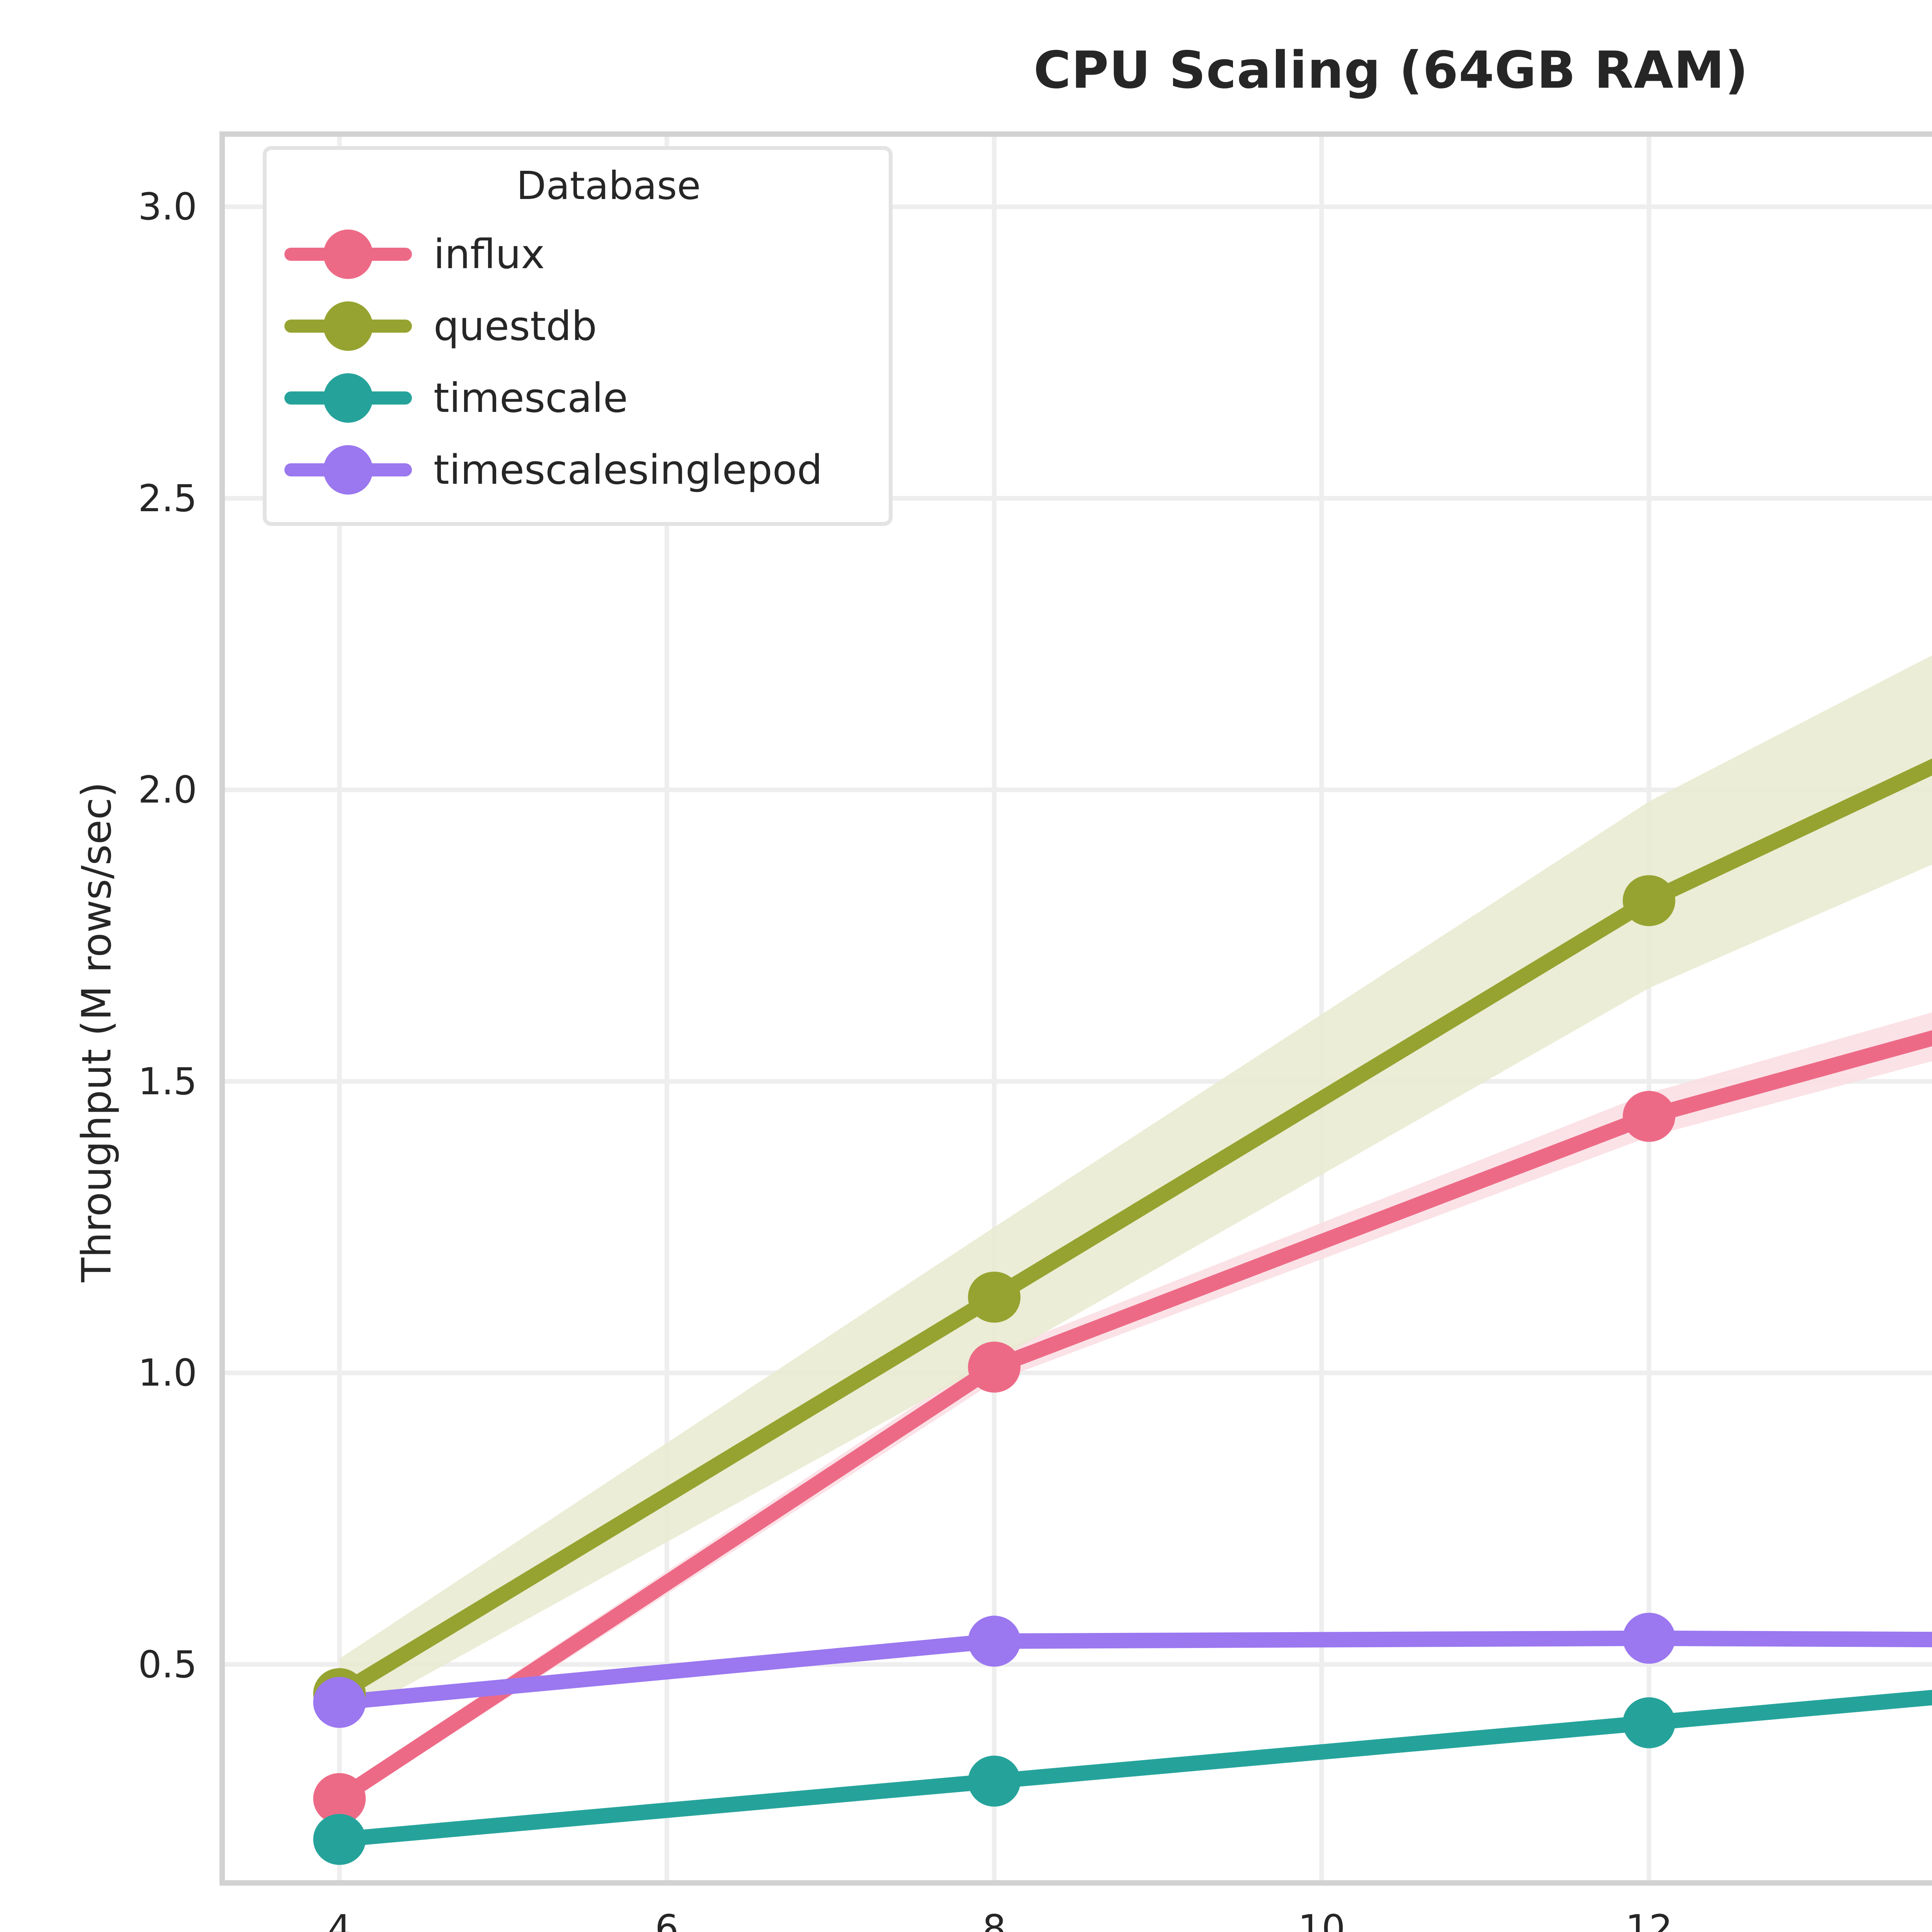 Image resolution: width=1932 pixels, height=1932 pixels. Describe the element at coordinates (515, 326) in the screenshot. I see `legend-item-label: questdb` at that location.